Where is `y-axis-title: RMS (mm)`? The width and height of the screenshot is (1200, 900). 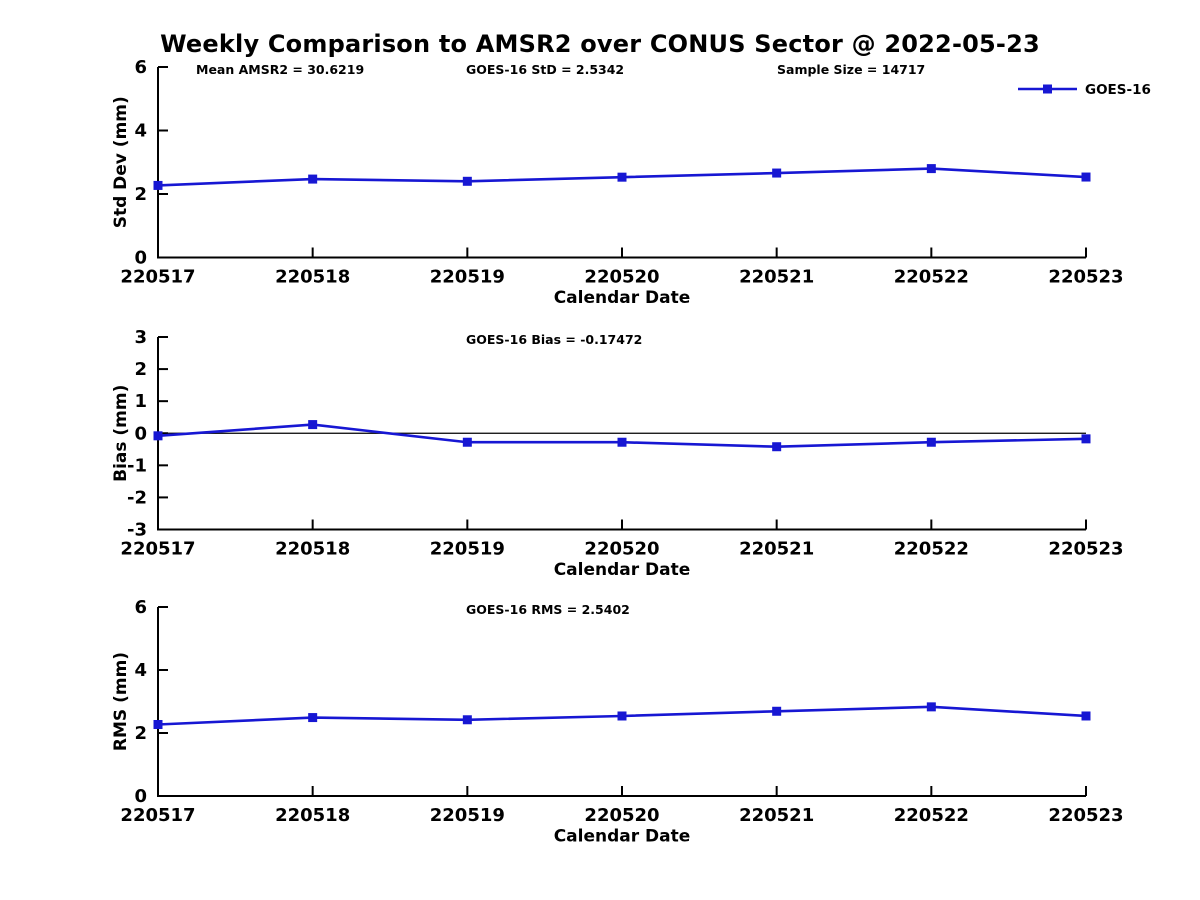
y-axis-title: RMS (mm) is located at coordinates (121, 701).